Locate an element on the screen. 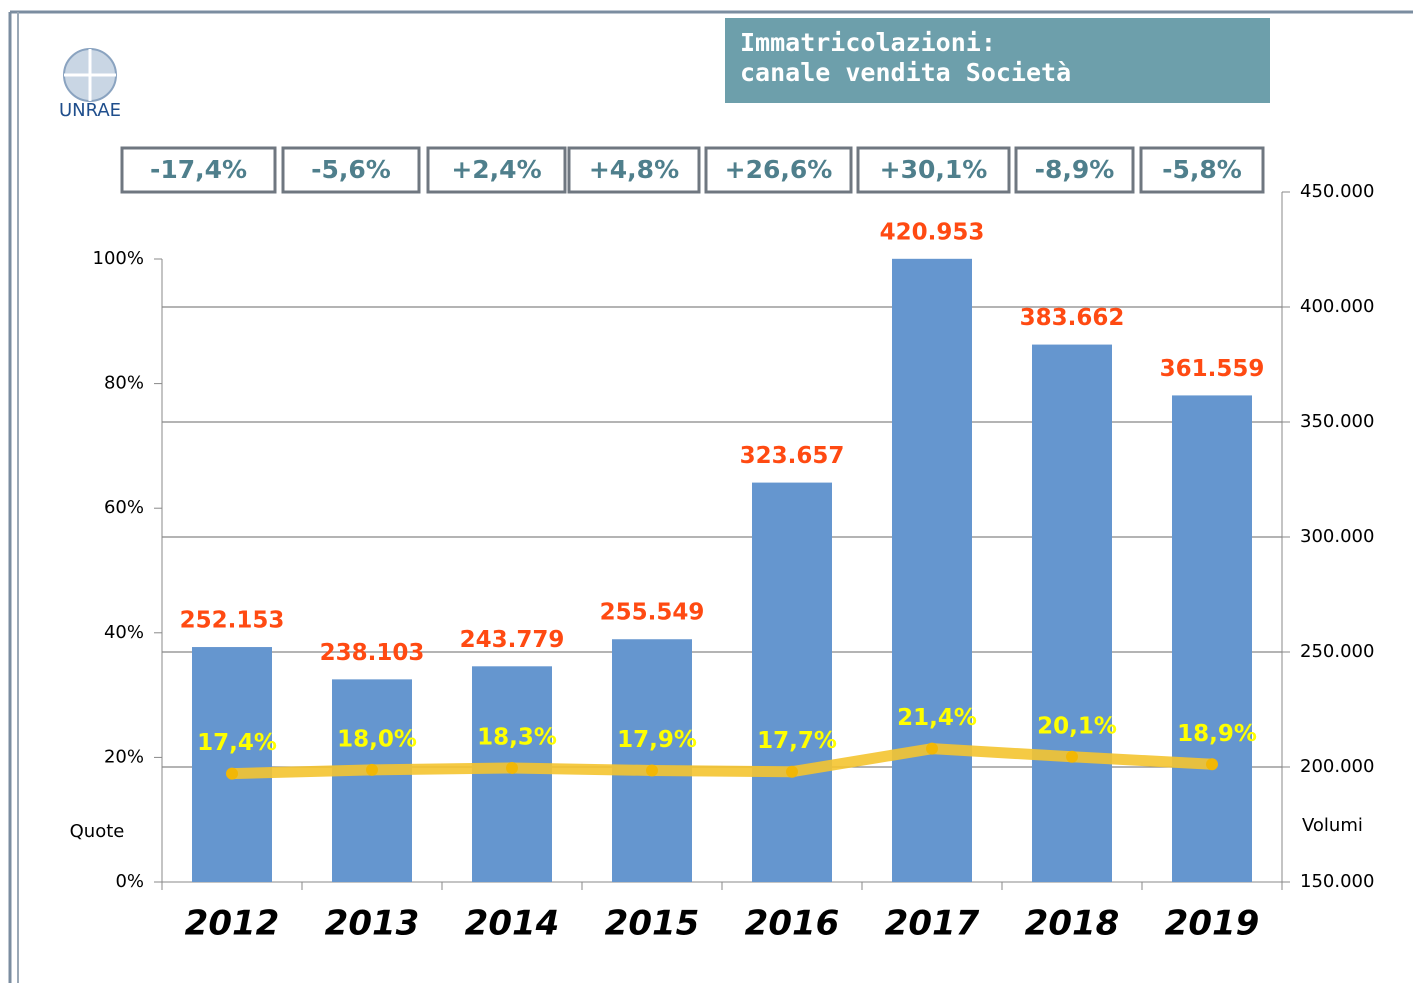 This screenshot has height=983, width=1413. growth-label: +4,8% is located at coordinates (634, 169).